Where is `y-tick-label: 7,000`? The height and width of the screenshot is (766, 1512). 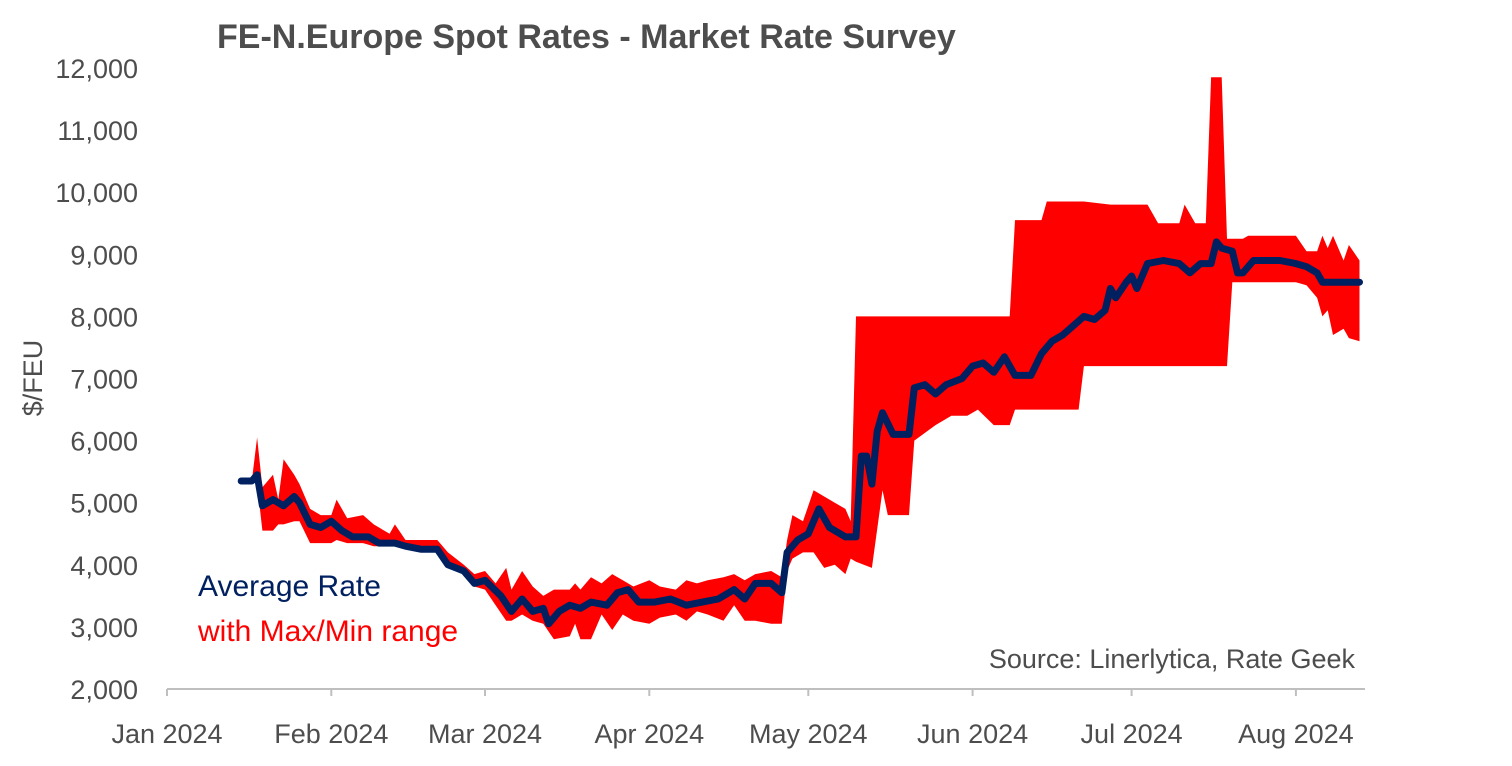 y-tick-label: 7,000 is located at coordinates (104, 380).